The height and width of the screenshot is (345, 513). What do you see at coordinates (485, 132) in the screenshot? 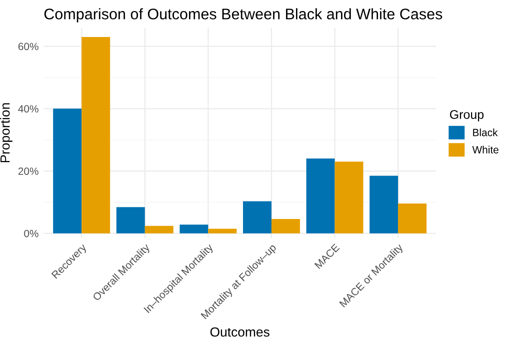
I see `legend-label: Black` at bounding box center [485, 132].